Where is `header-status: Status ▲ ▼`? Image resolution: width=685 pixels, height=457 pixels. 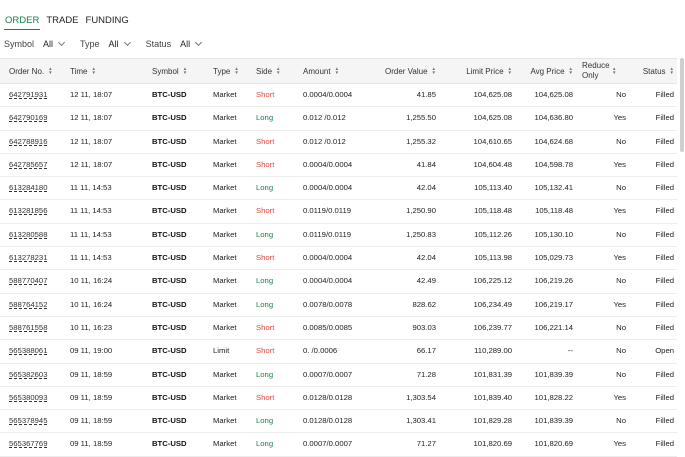 header-status: Status ▲ ▼ is located at coordinates (652, 71).